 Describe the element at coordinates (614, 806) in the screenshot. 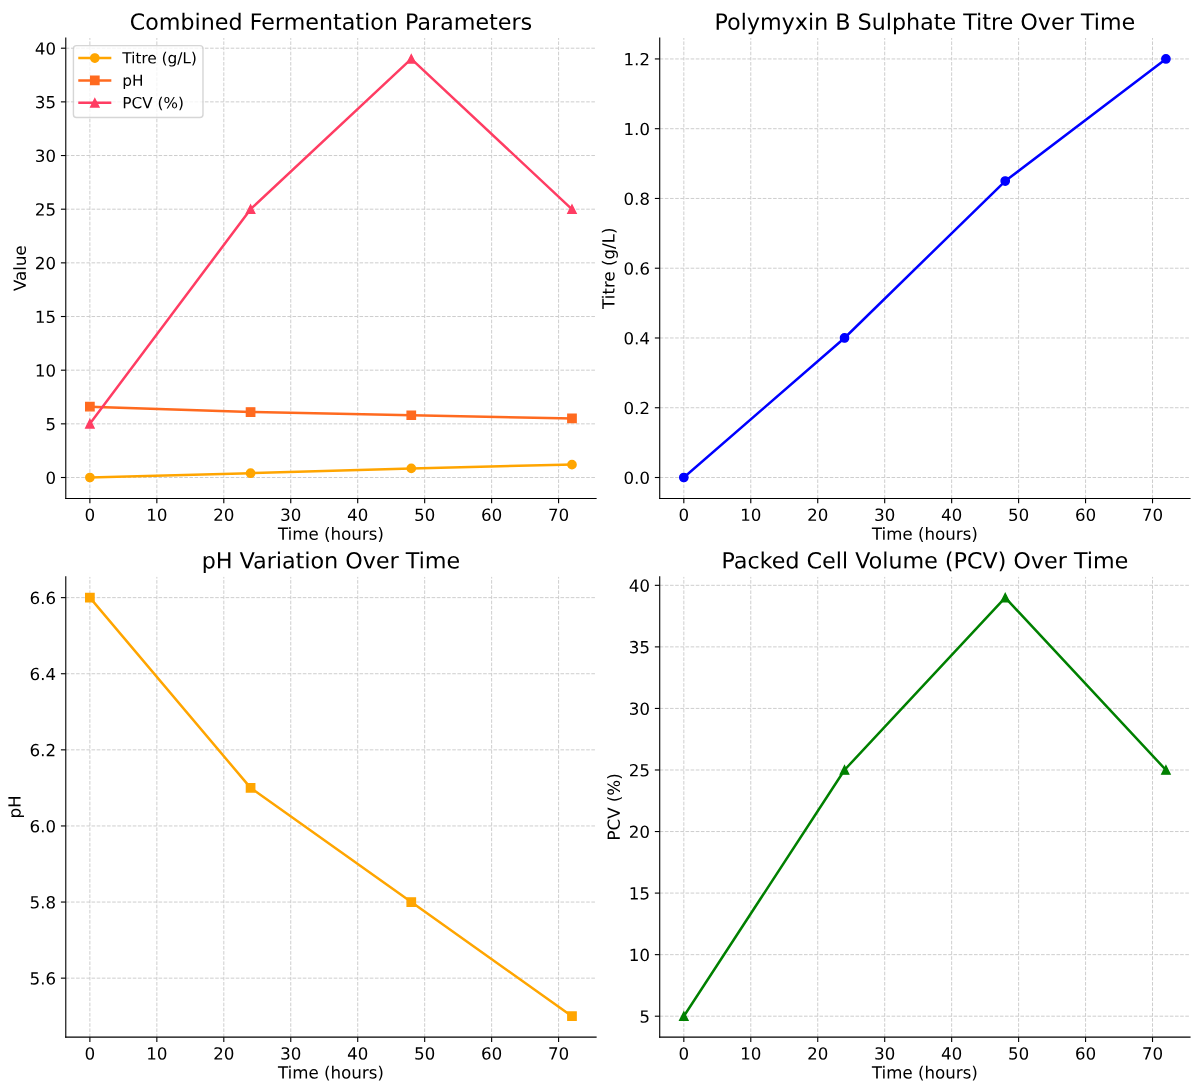

I see `y-axis-title: PCV (%)` at that location.